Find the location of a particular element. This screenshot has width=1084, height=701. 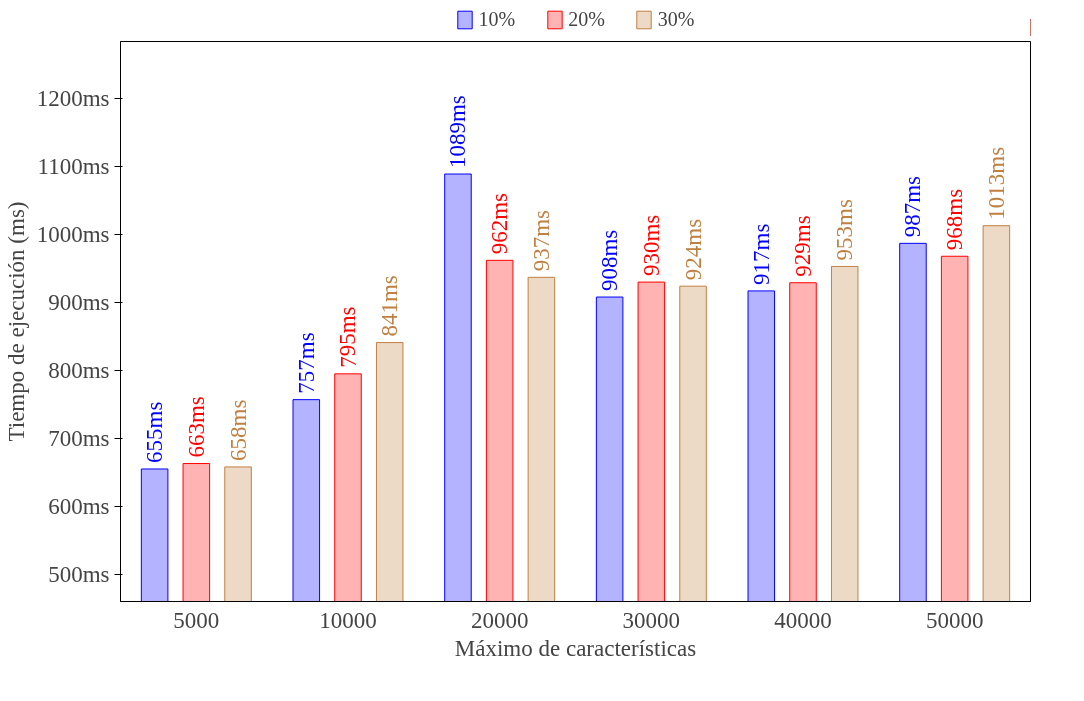

data-label: 1013ms is located at coordinates (996, 183).